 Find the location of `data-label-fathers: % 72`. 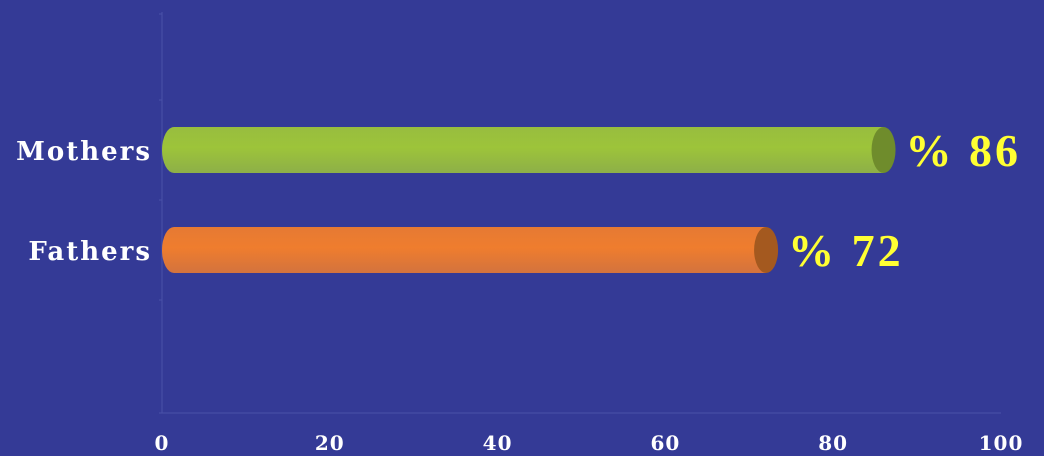

data-label-fathers: % 72 is located at coordinates (846, 250).